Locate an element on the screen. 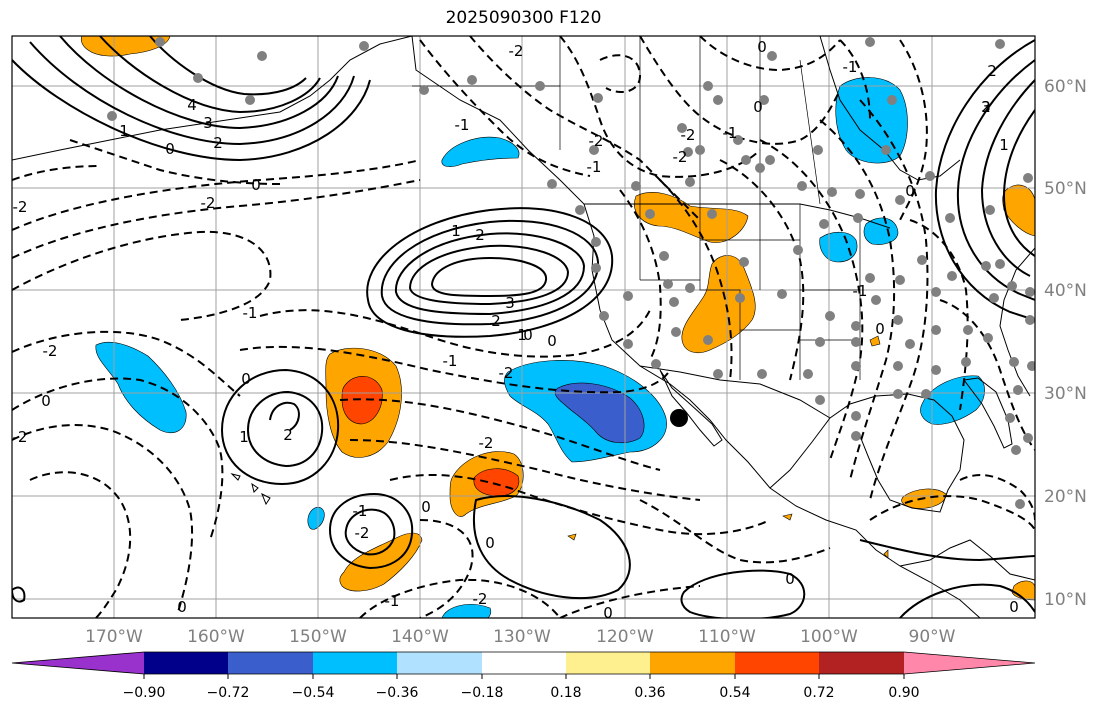 This screenshot has height=712, width=1105. anomaly-blue-hudson is located at coordinates (871, 120).